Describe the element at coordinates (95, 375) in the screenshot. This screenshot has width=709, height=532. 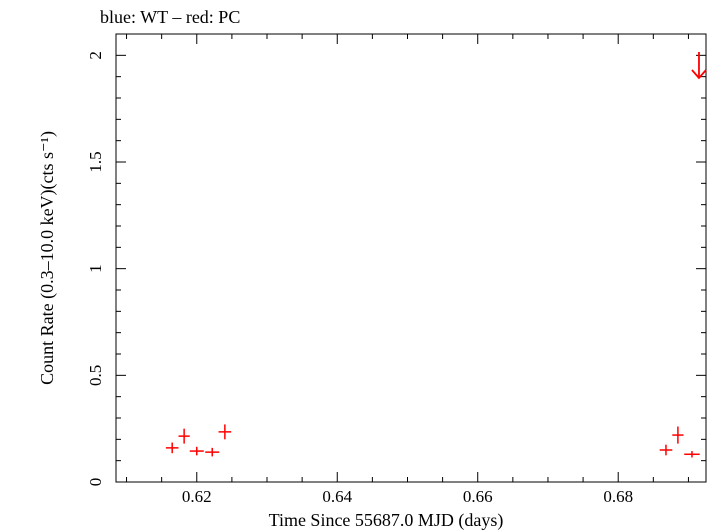
I see `y-tick-label: 0.5` at that location.